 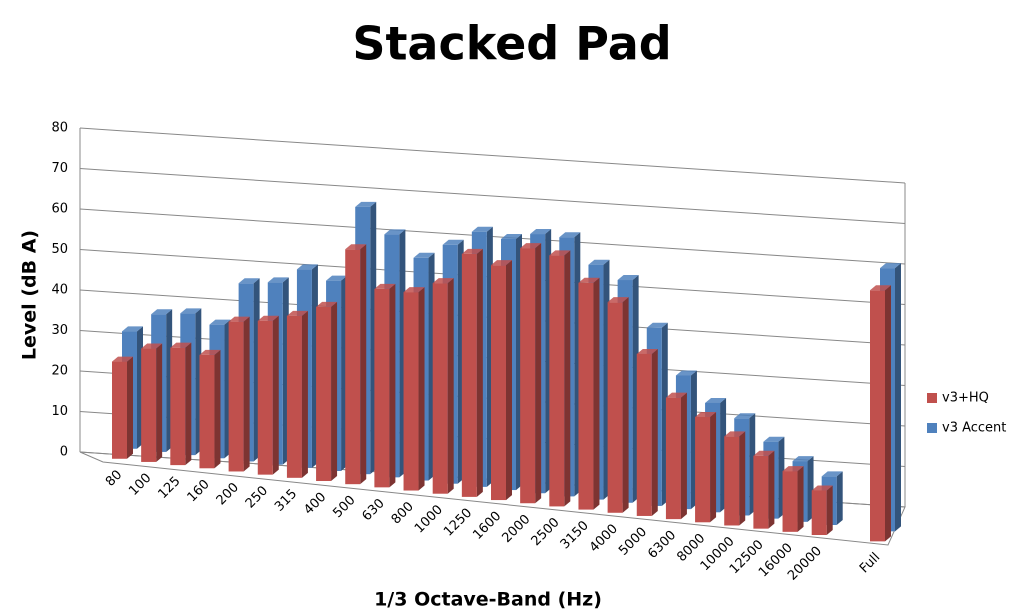 What do you see at coordinates (59, 371) in the screenshot?
I see `y-tick-label: 20` at bounding box center [59, 371].